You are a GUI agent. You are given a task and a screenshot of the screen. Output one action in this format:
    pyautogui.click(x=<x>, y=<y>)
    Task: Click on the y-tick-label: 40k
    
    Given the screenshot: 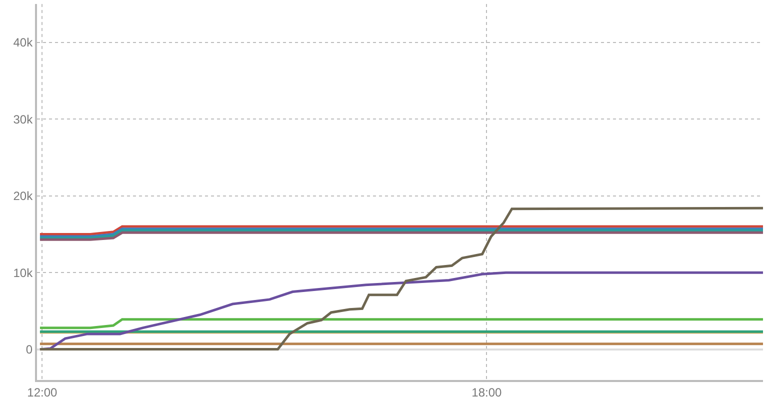 What is the action you would take?
    pyautogui.click(x=23, y=43)
    